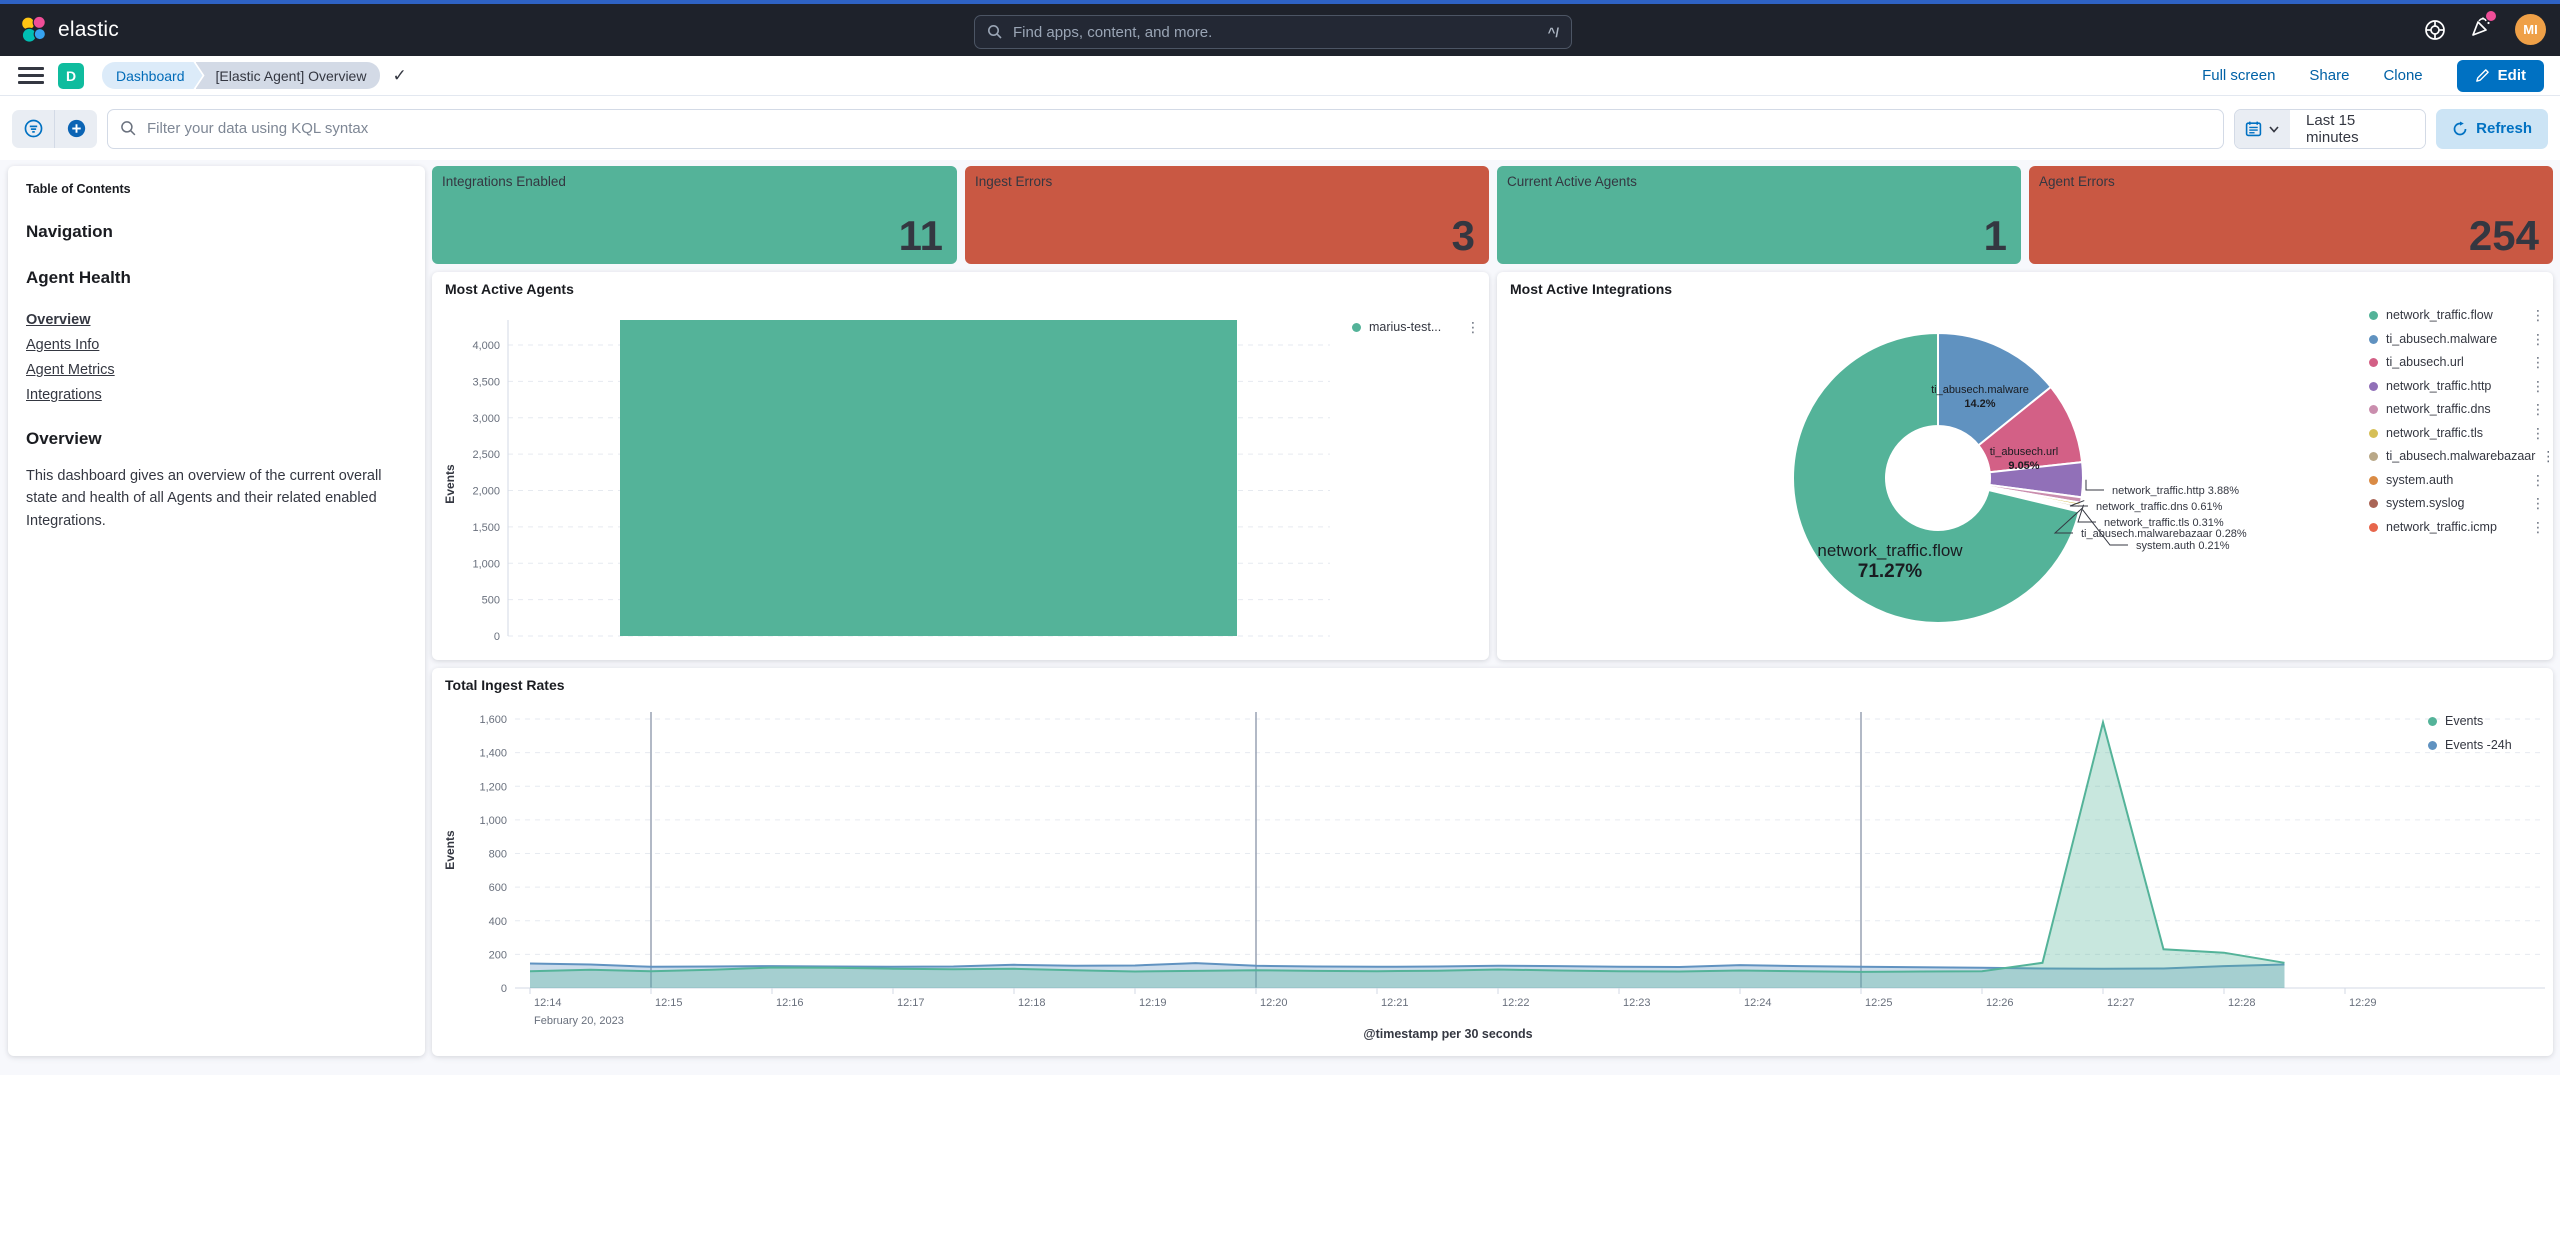  I want to click on dashboard-app-icon: D, so click(71, 75).